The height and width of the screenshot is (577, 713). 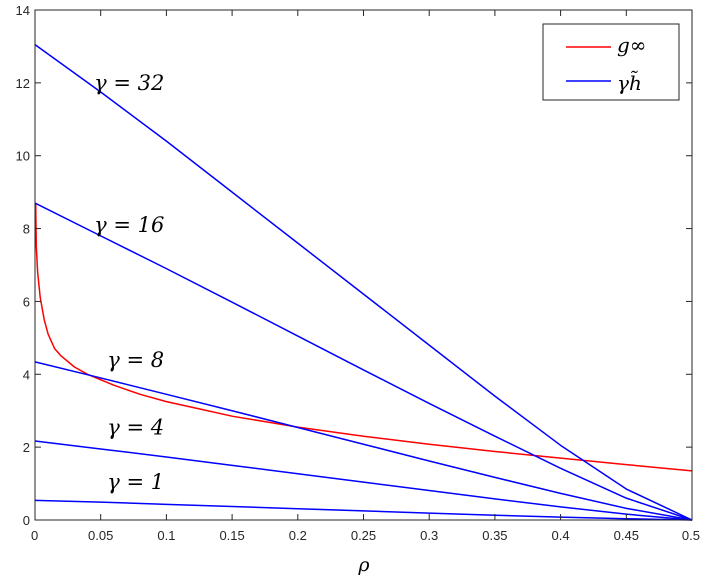 What do you see at coordinates (129, 282) in the screenshot?
I see `annotation-layer: γ = 32 γ = 16 γ = 8 γ = 4 γ = 1` at bounding box center [129, 282].